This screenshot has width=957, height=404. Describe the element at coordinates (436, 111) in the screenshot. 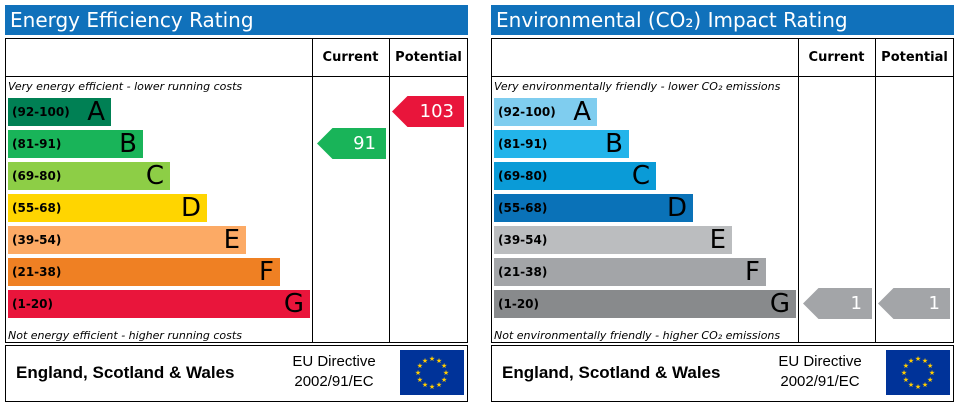

I see `potential-rating-value: 103` at that location.